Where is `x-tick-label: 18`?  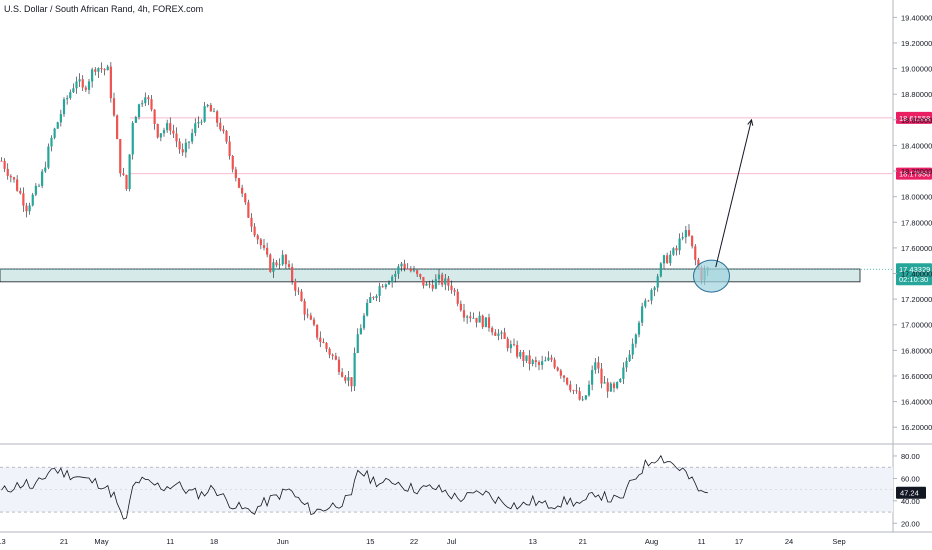
x-tick-label: 18 is located at coordinates (214, 541).